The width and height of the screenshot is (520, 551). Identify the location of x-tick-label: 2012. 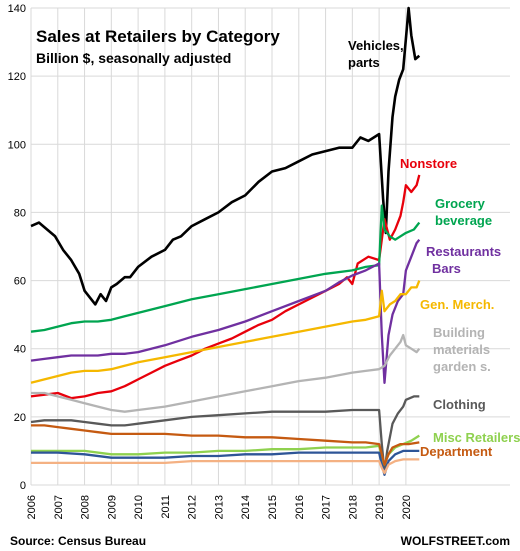
(193, 507).